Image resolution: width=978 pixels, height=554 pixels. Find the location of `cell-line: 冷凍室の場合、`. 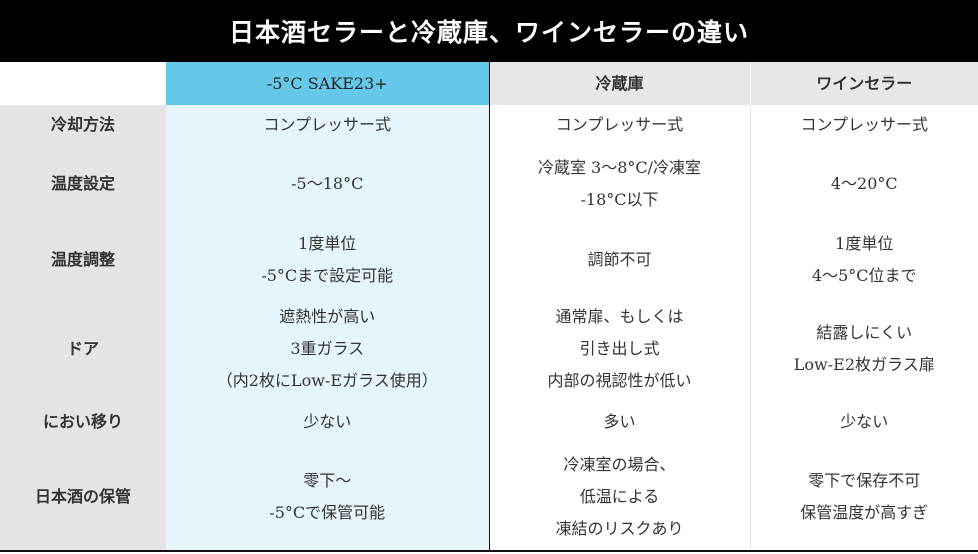

cell-line: 冷凍室の場合、 is located at coordinates (619, 464).